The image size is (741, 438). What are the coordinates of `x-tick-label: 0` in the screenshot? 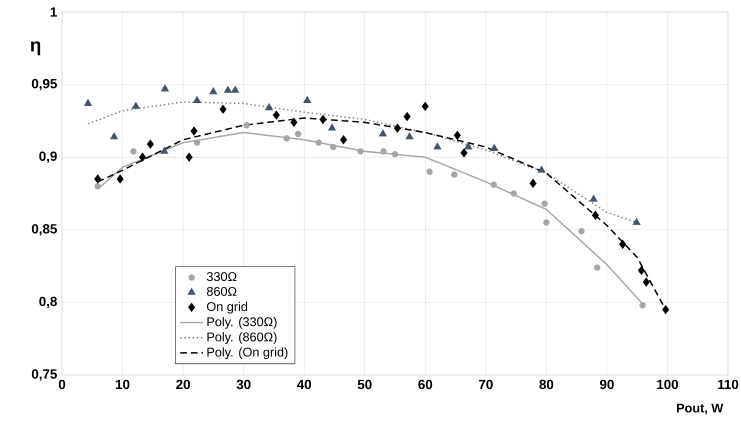 It's located at (62, 385).